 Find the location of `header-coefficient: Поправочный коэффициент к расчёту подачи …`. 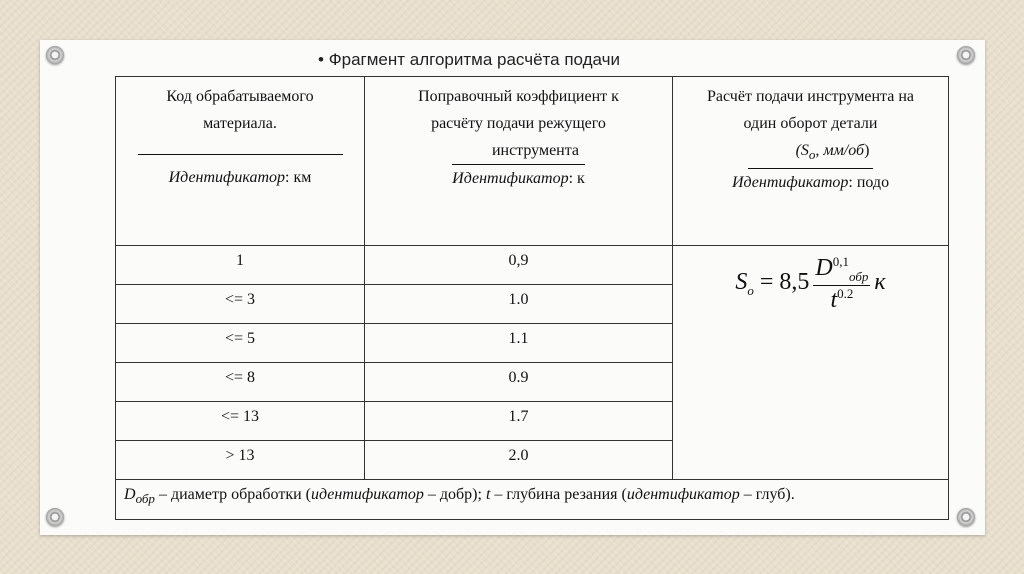

header-coefficient: Поправочный коэффициент к расчёту подачи … is located at coordinates (518, 161).